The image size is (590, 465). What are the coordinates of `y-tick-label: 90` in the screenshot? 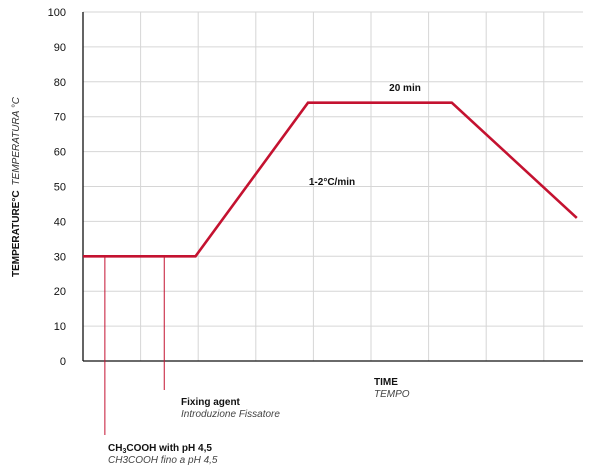 It's located at (60, 48).